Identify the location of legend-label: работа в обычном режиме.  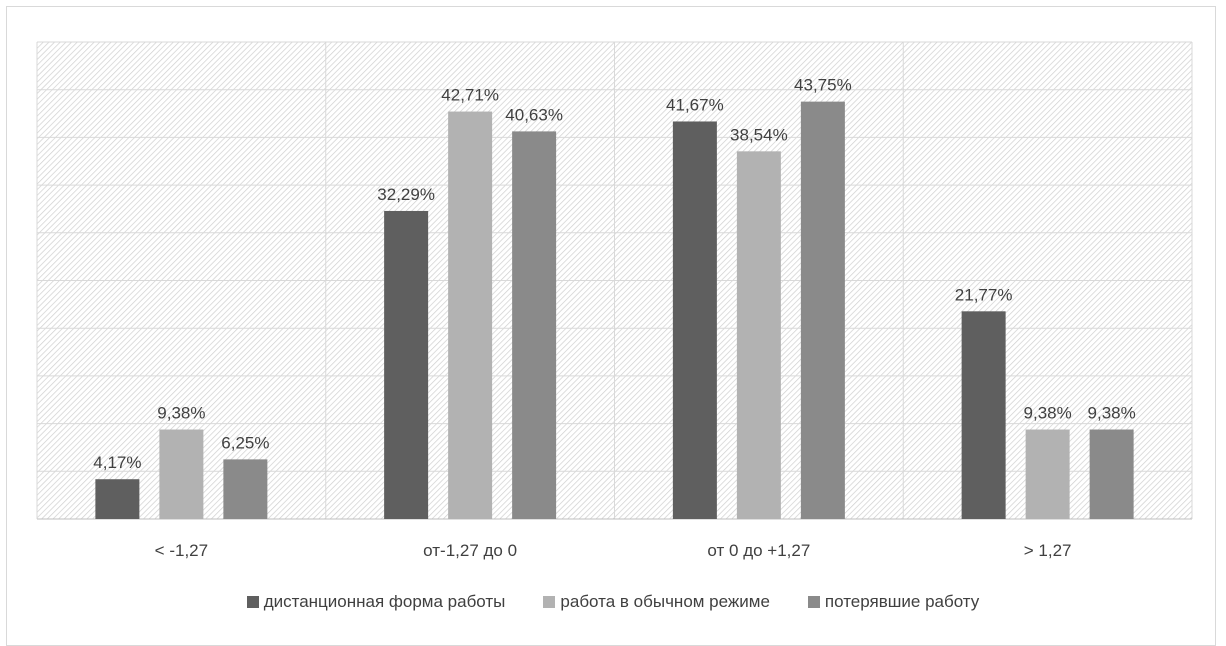
(665, 601).